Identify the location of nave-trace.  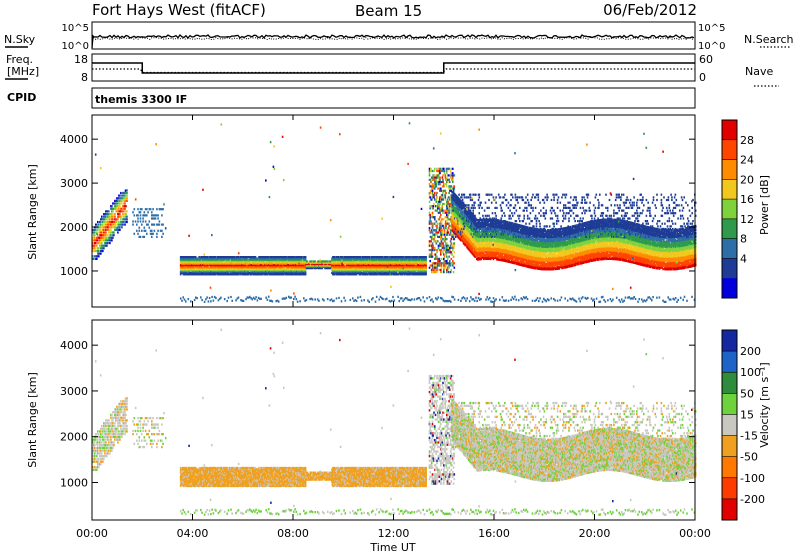
(393, 71).